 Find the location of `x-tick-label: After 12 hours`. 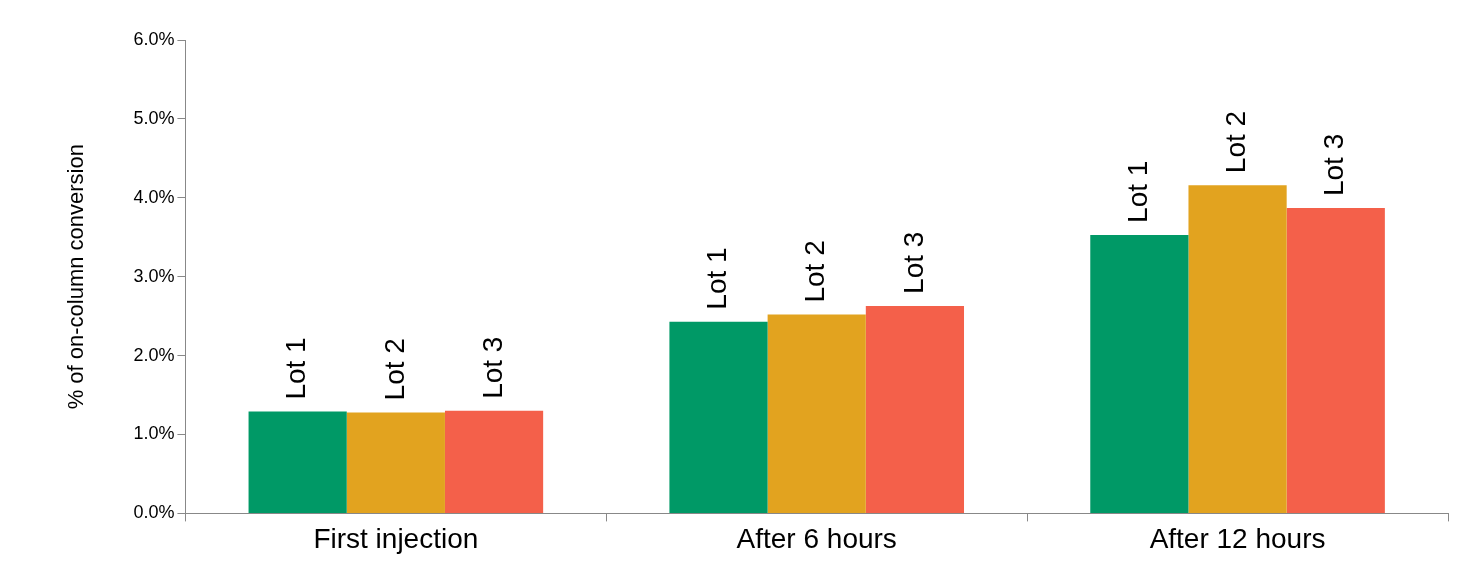

x-tick-label: After 12 hours is located at coordinates (1237, 538).